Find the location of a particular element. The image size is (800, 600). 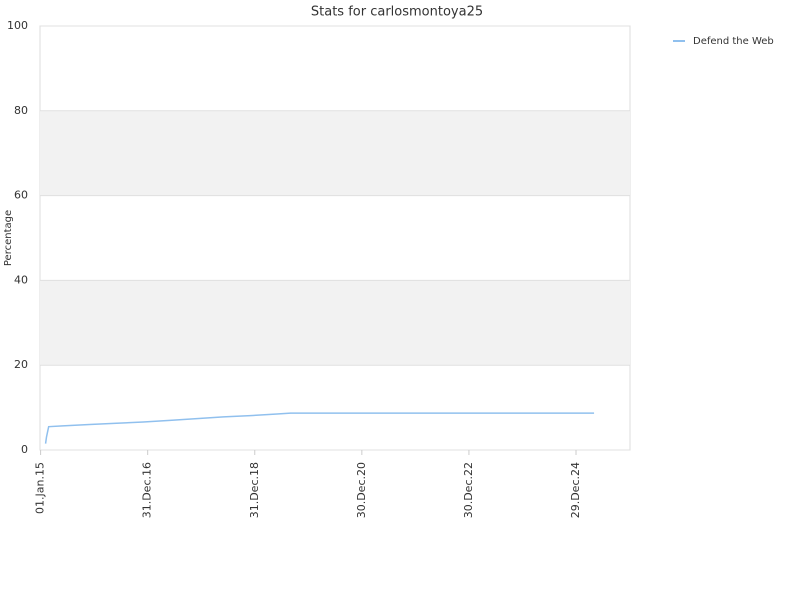

legend-label: Defend the Web is located at coordinates (733, 41).